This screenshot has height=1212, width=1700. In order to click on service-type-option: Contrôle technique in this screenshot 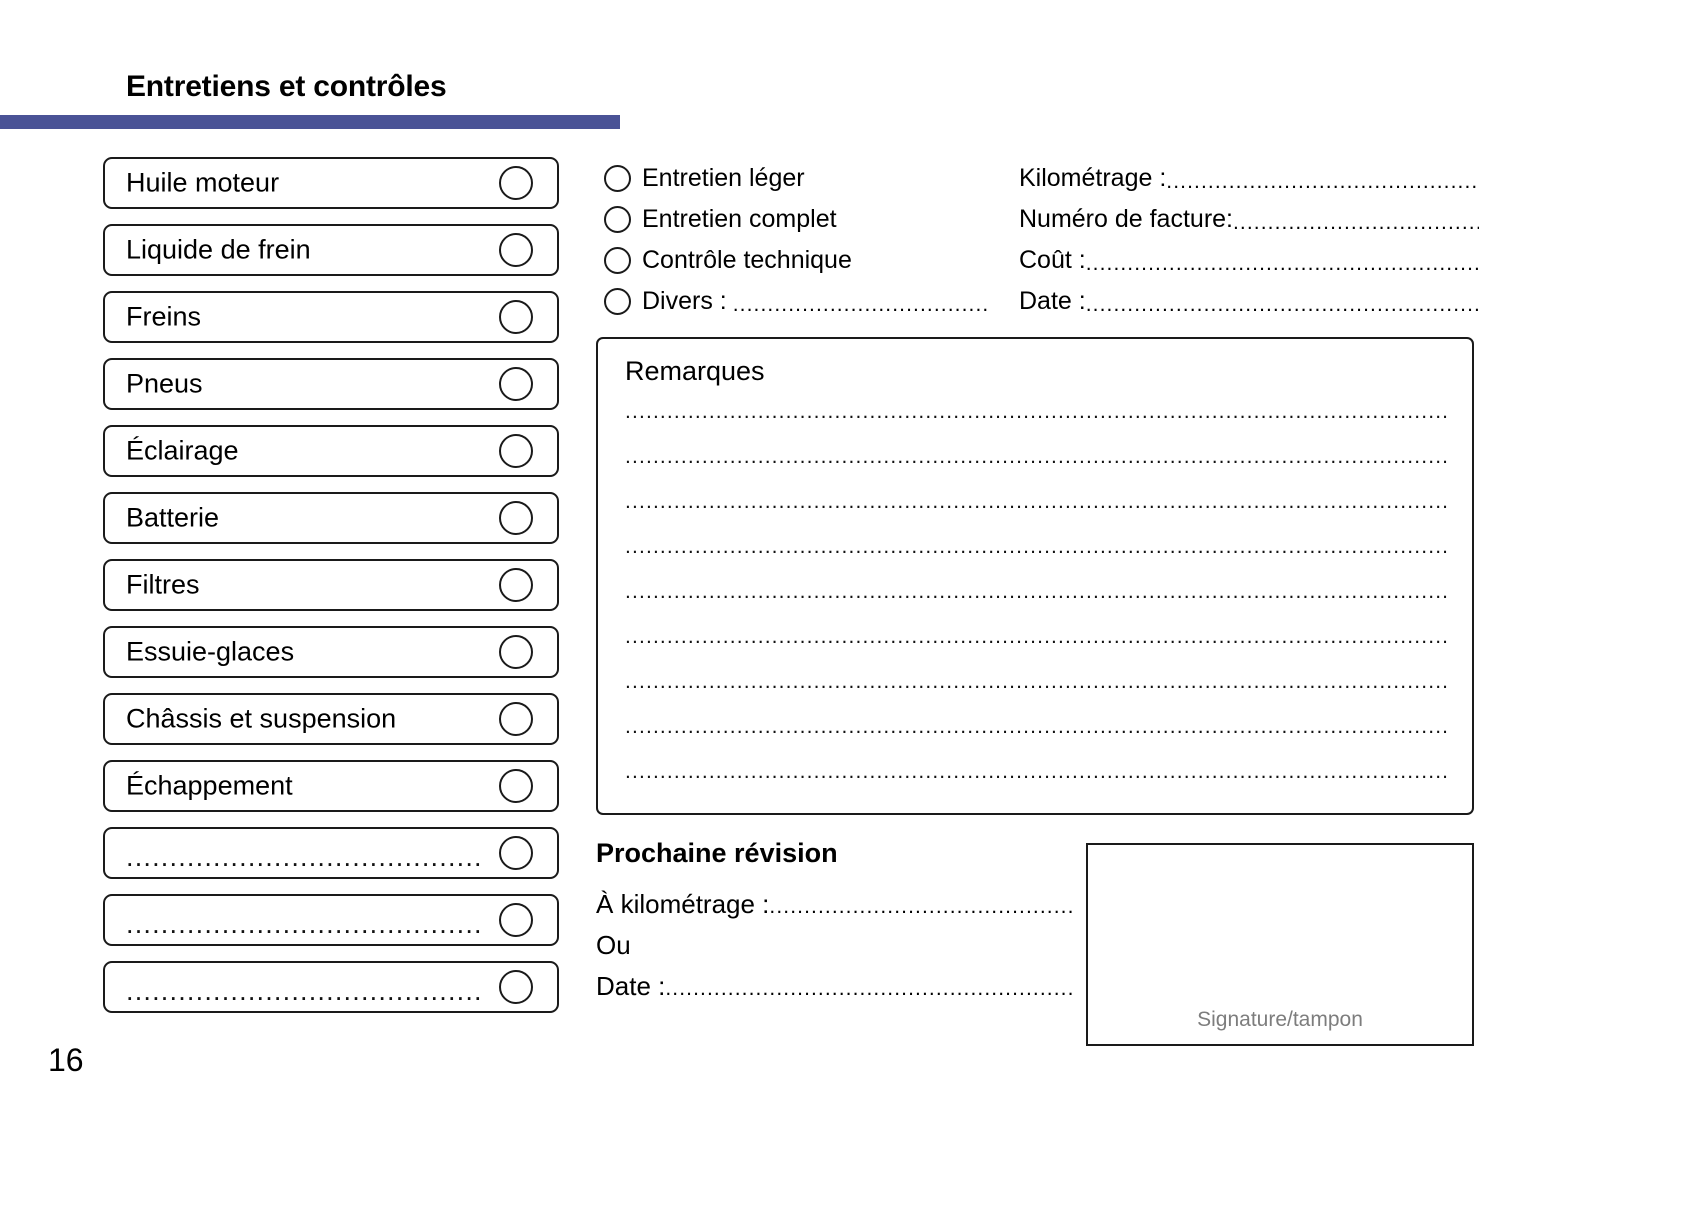, I will do `click(804, 260)`.